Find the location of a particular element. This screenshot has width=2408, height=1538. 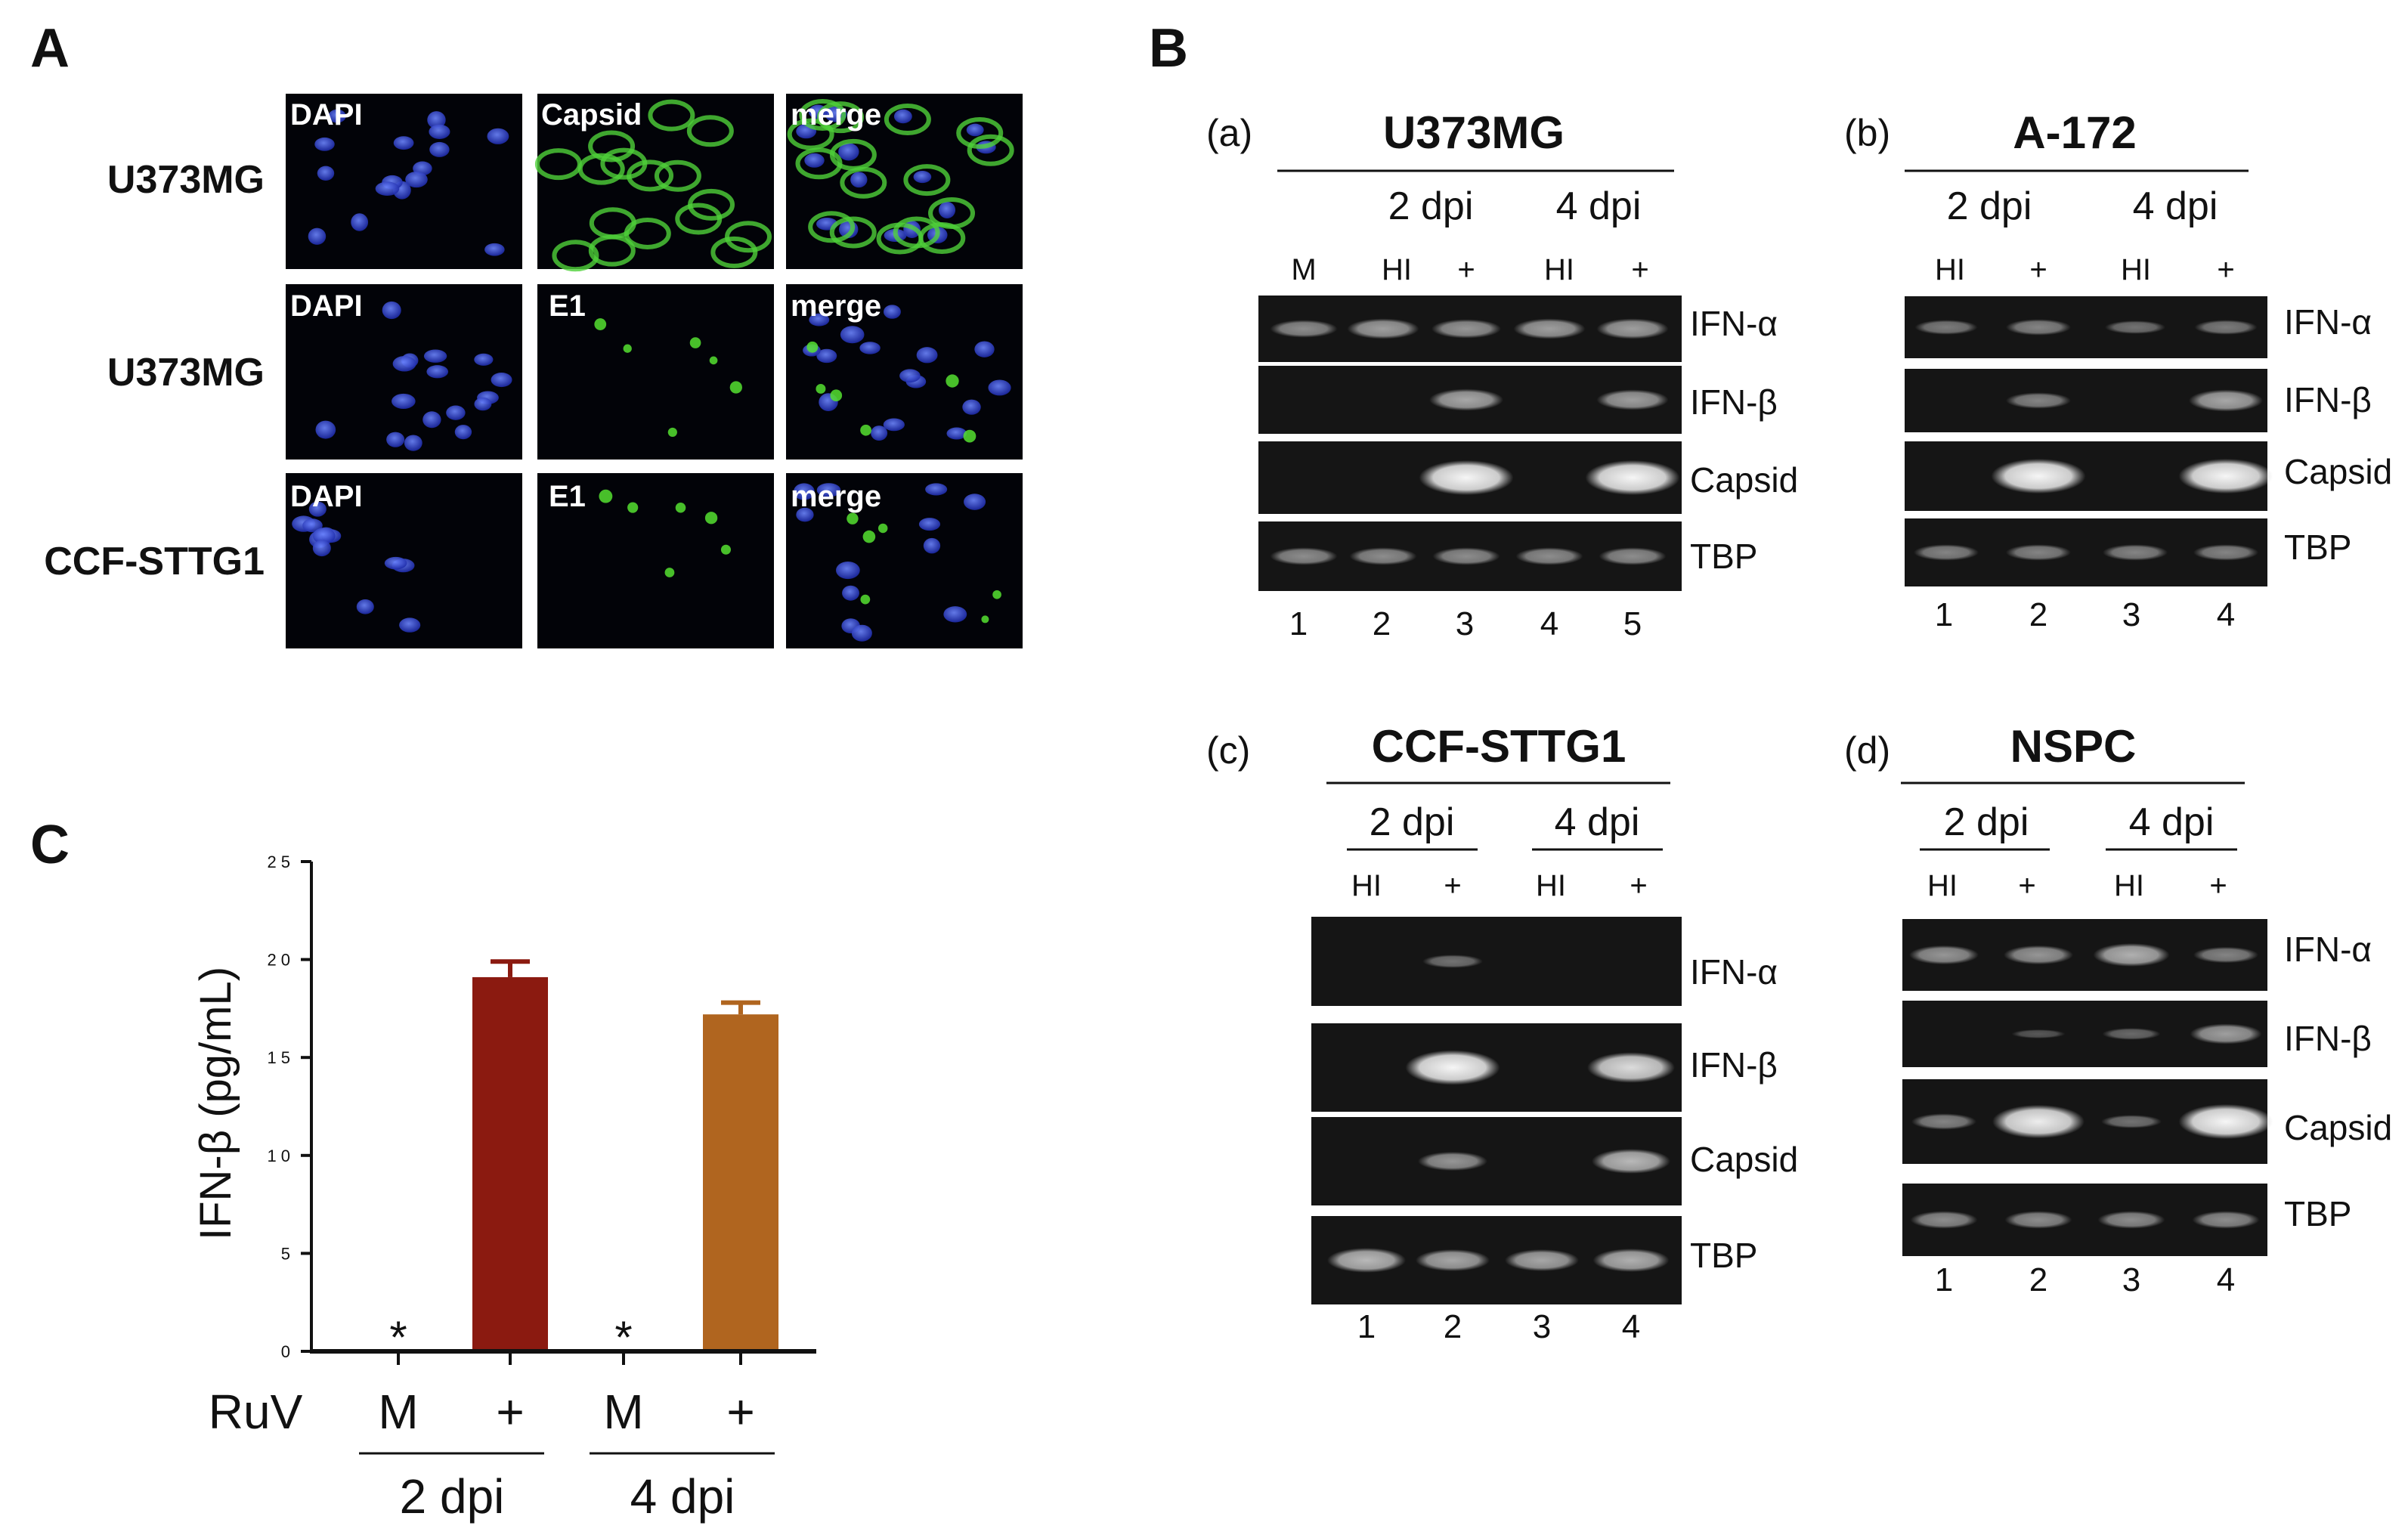

dpi-label: 2 dpi is located at coordinates (1431, 206).